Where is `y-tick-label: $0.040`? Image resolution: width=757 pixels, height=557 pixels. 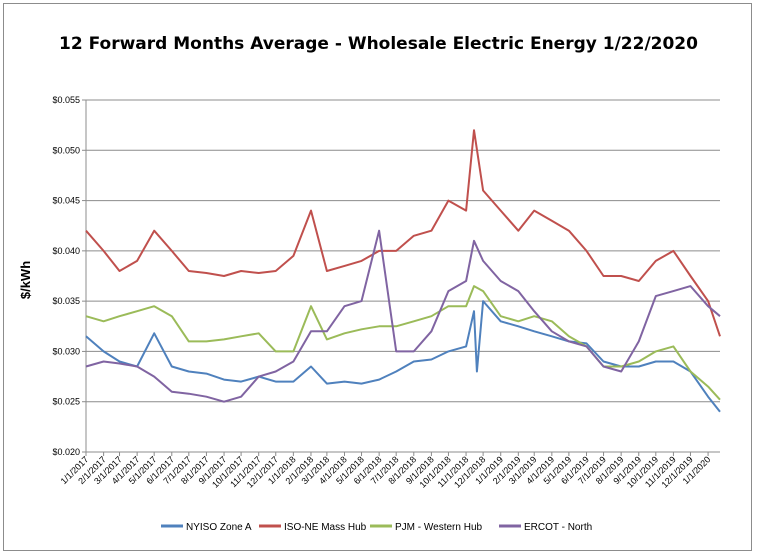
y-tick-label: $0.040 is located at coordinates (66, 251).